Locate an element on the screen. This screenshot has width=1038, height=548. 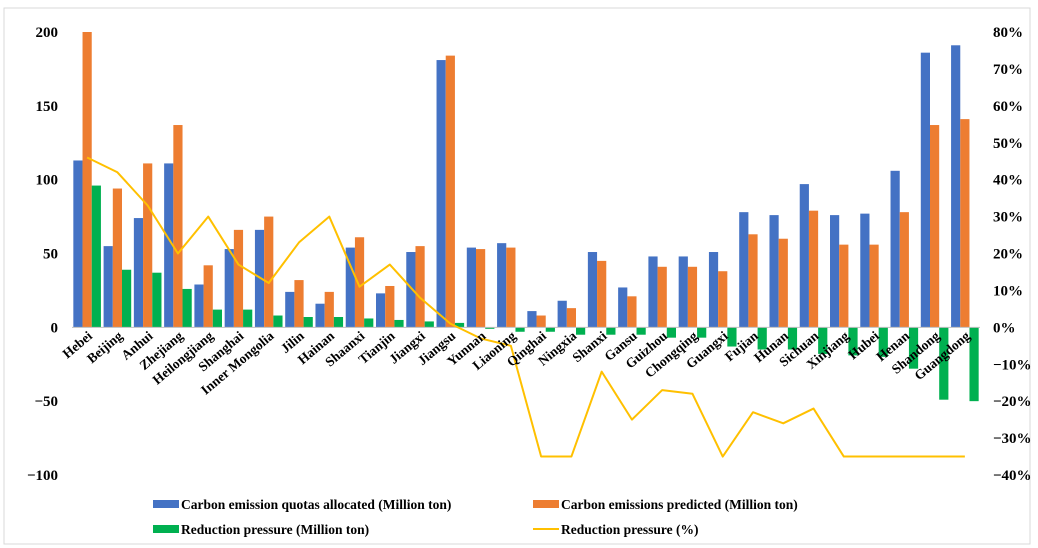
left-tick-label: 50 is located at coordinates (50, 255).